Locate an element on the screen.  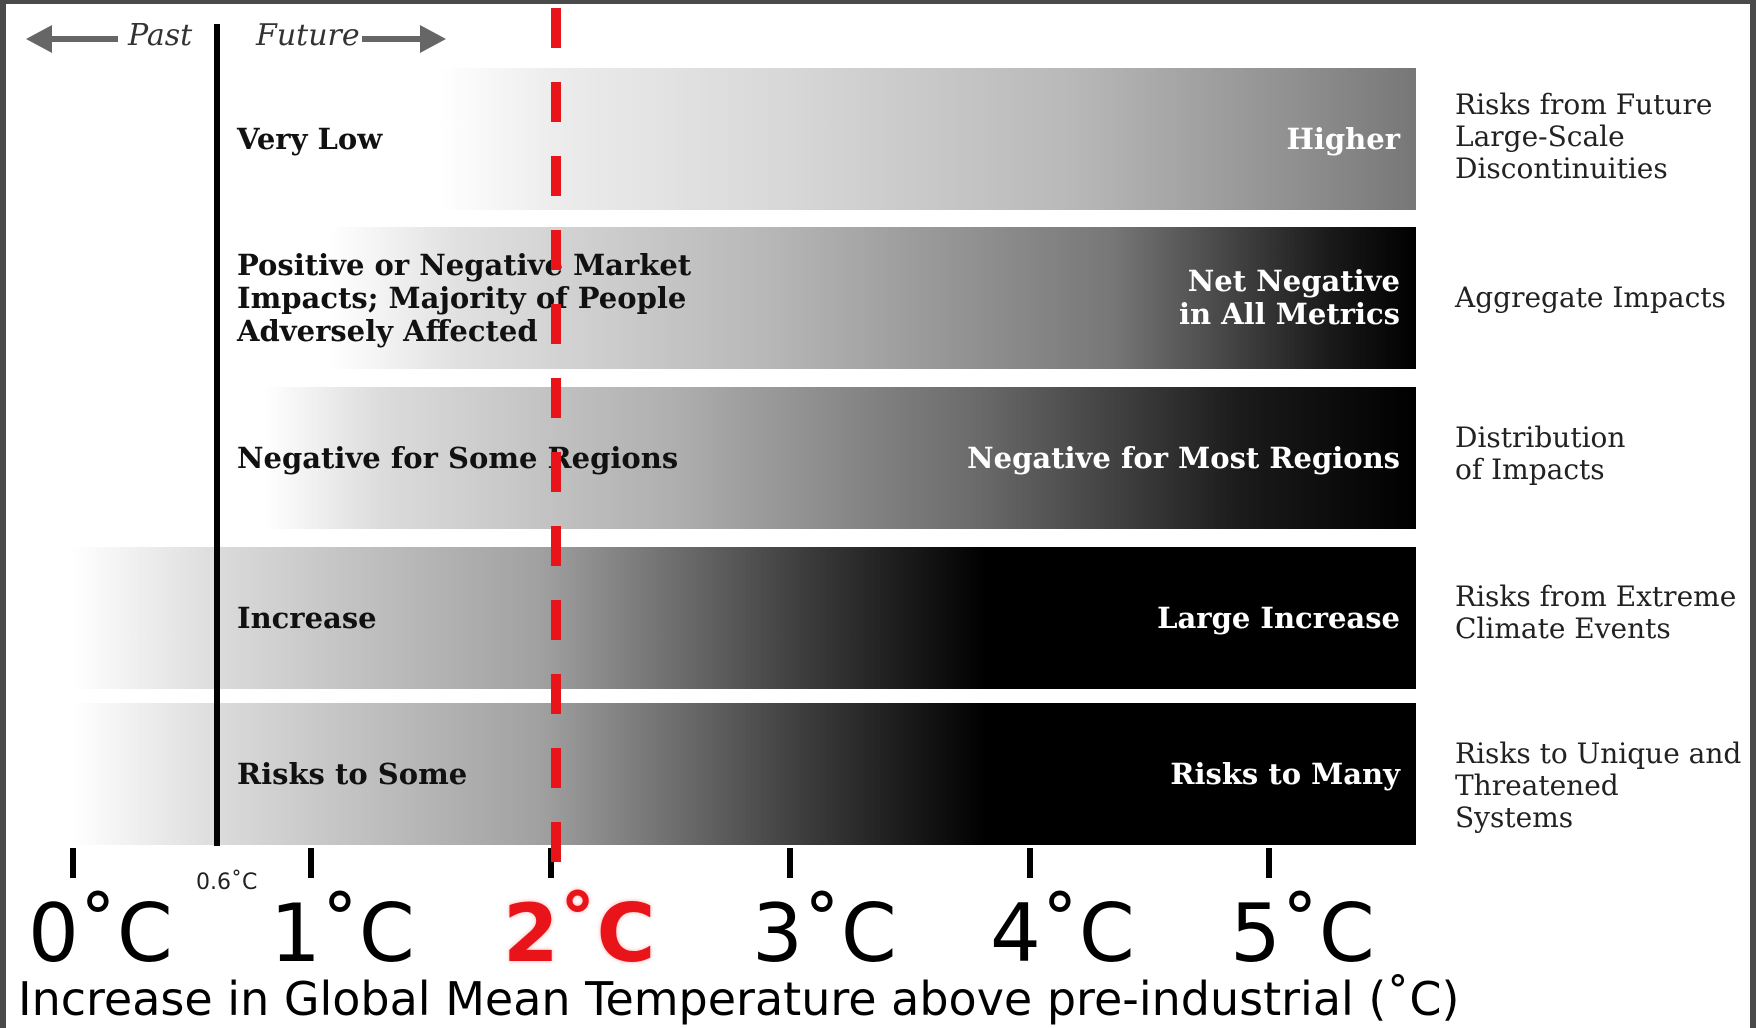
frame-left is located at coordinates (3, 514).